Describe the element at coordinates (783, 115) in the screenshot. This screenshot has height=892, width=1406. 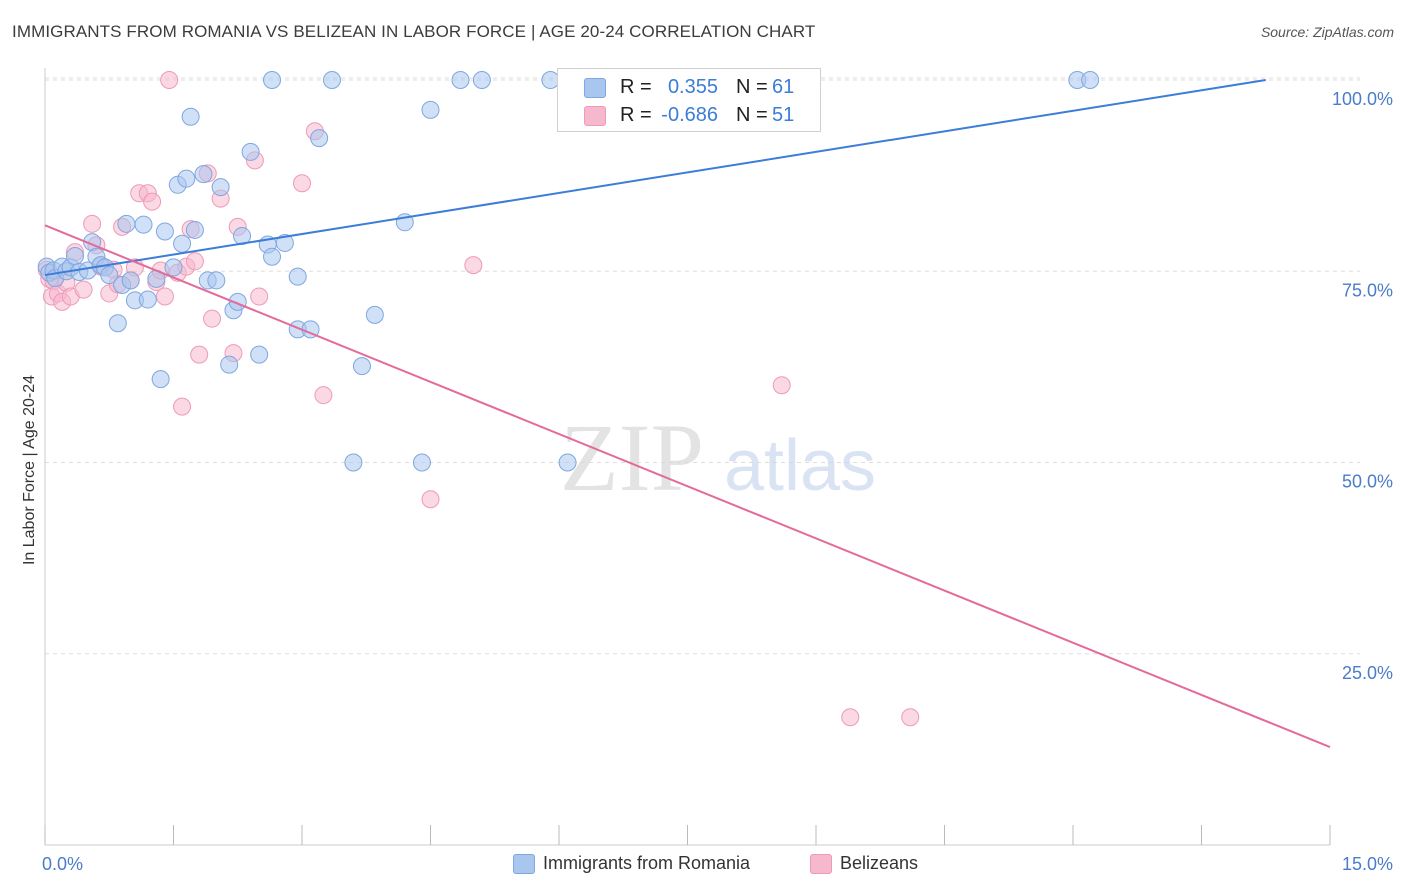
I see `legend-n-value: 51` at that location.